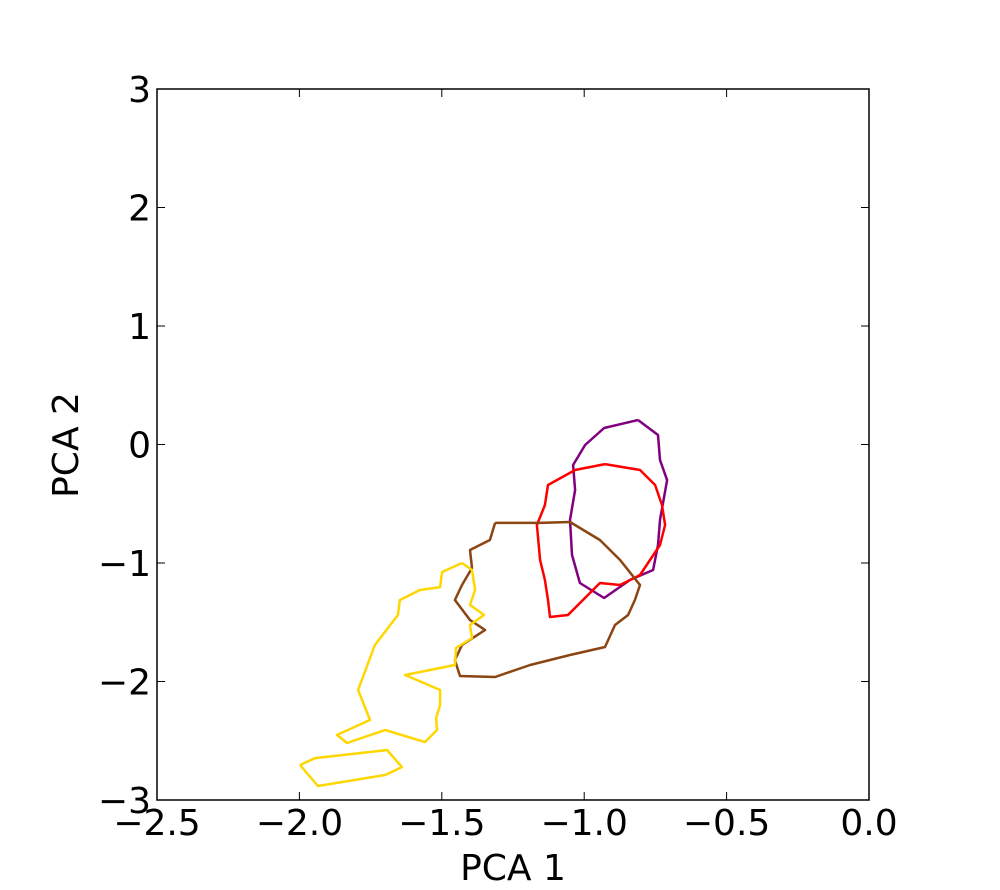 The width and height of the screenshot is (1000, 890). Describe the element at coordinates (299, 823) in the screenshot. I see `x-tick-label: −2.0` at that location.